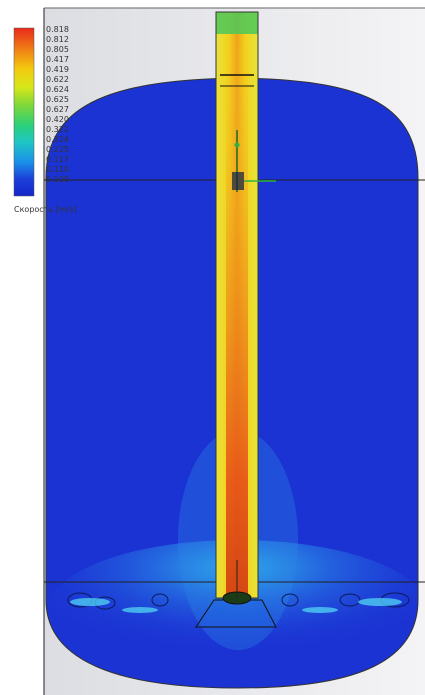 The height and width of the screenshot is (695, 425). Describe the element at coordinates (57, 99) in the screenshot. I see `legend-label: 0.625` at that location.